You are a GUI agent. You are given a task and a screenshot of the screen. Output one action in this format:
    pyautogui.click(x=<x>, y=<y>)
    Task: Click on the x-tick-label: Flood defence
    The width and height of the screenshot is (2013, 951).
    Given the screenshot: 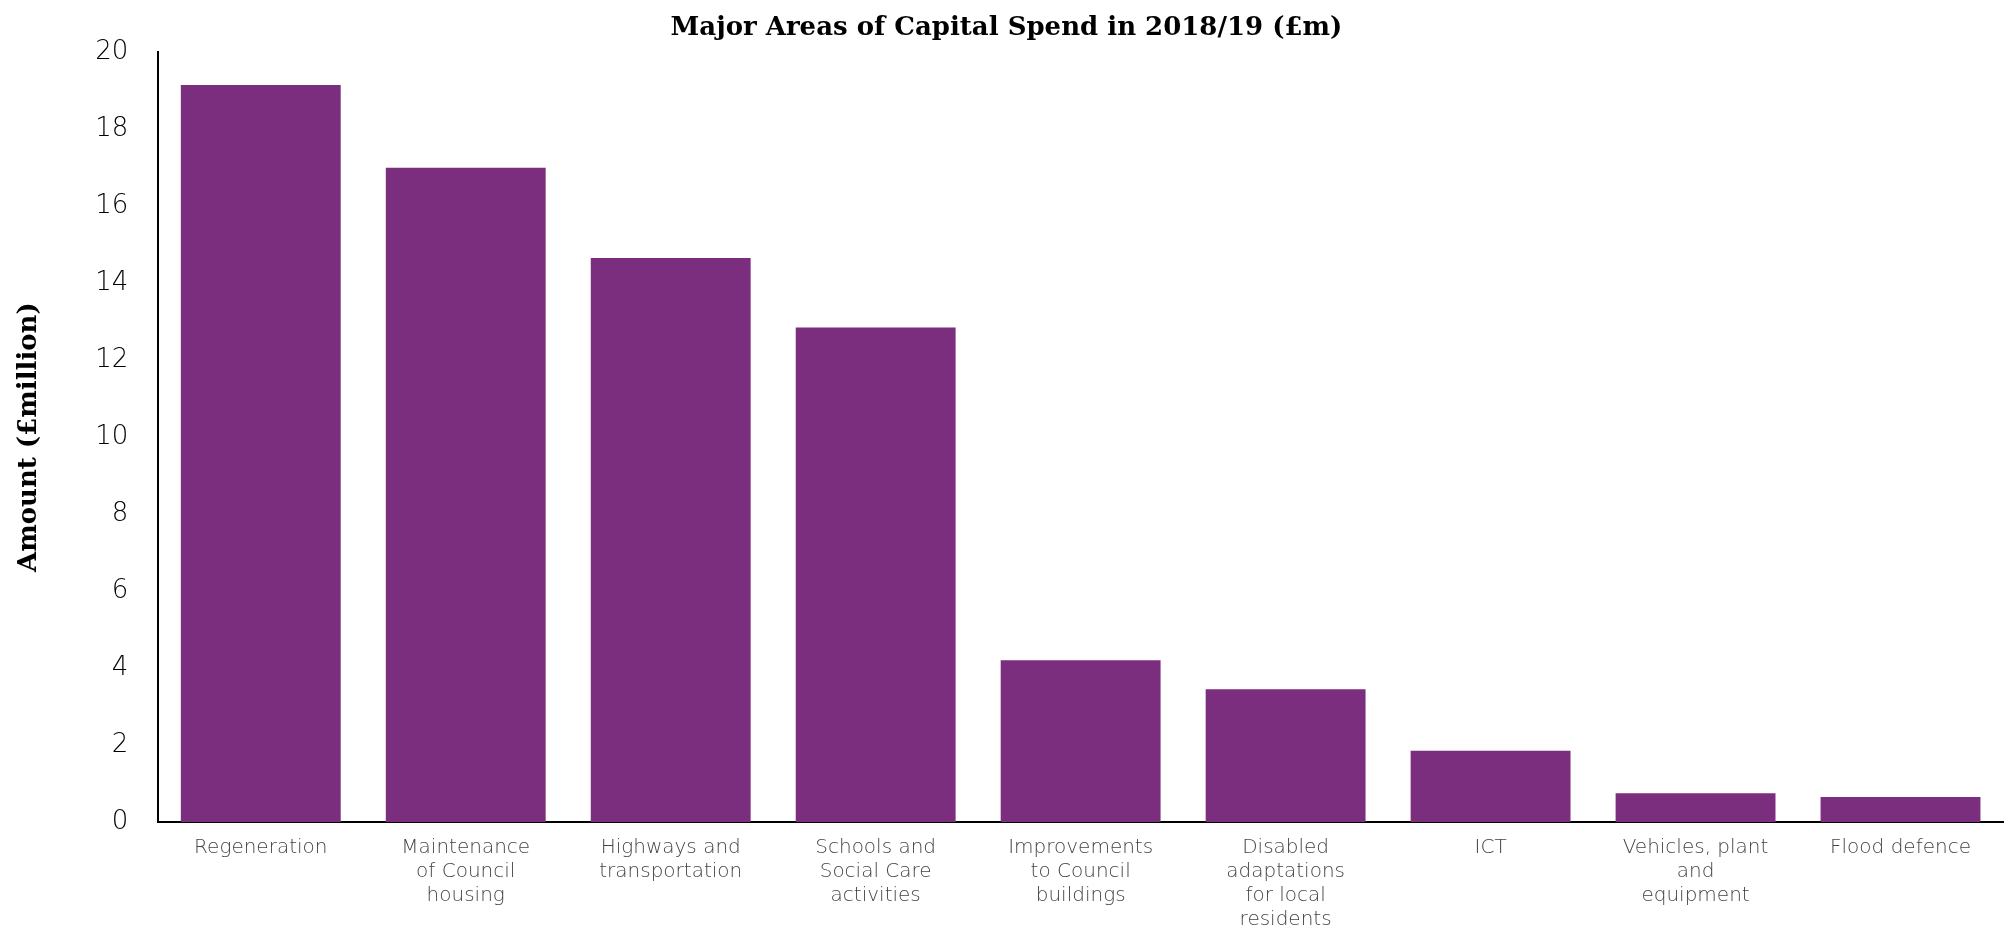 What is the action you would take?
    pyautogui.click(x=1900, y=846)
    